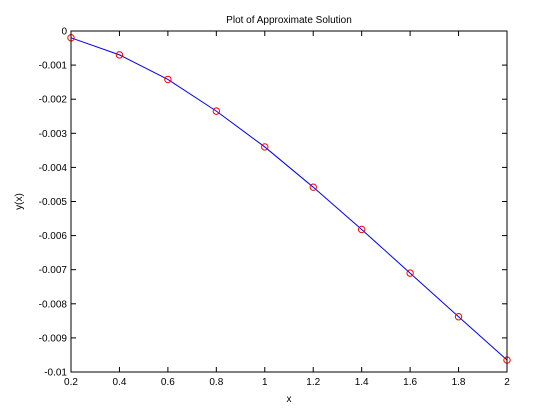 The height and width of the screenshot is (420, 560). Describe the element at coordinates (313, 382) in the screenshot. I see `x-tick-label: 1.2` at that location.